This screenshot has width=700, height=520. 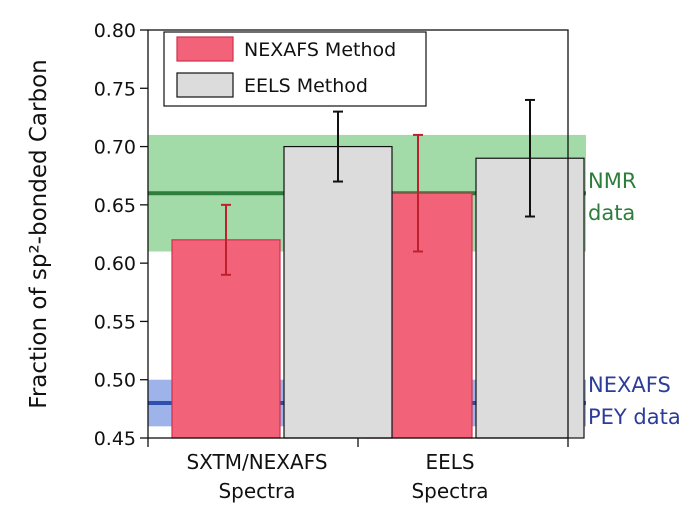 I want to click on y-tick-label: 0.50, so click(x=115, y=381).